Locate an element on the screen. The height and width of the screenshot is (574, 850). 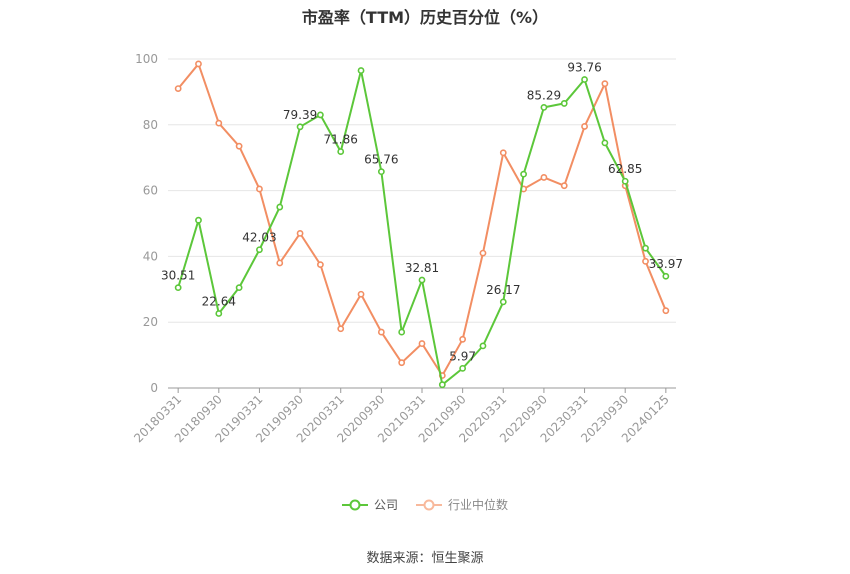
data-label: 62.85 is located at coordinates (625, 169).